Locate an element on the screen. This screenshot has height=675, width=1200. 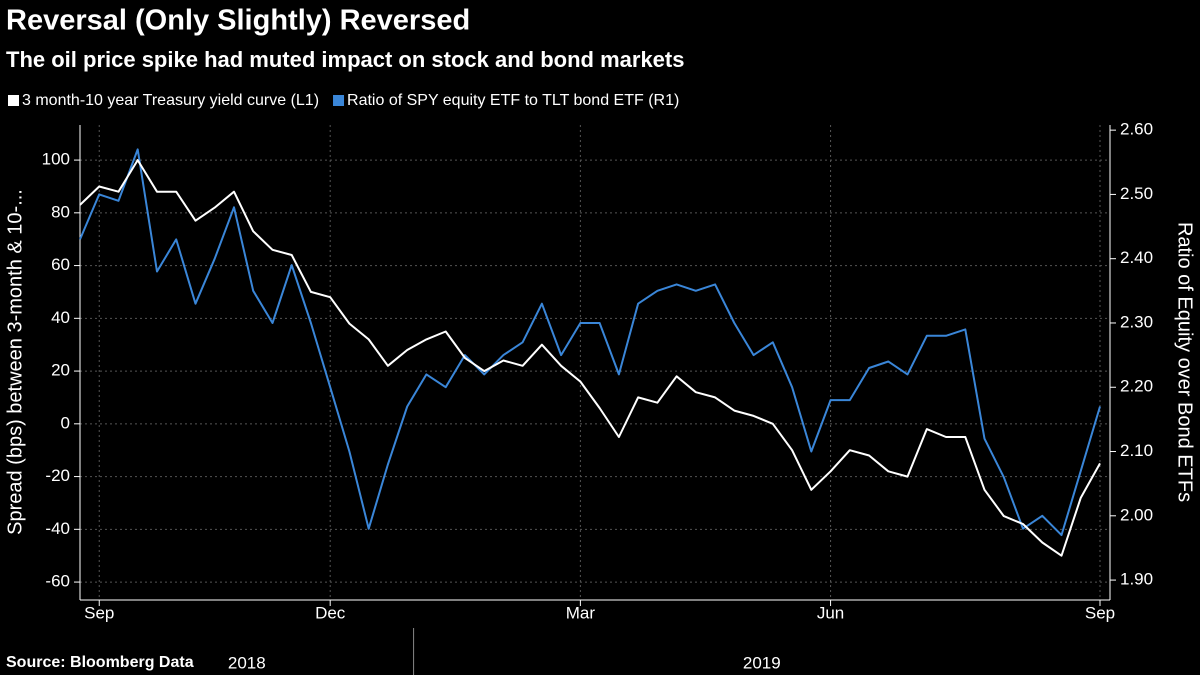
chart-title: Reversal (Only Slightly) Reversed is located at coordinates (238, 21).